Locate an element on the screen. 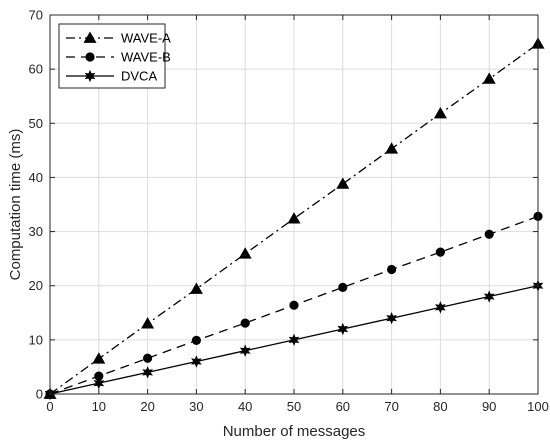 The image size is (550, 444). x-tick-label: 40 is located at coordinates (245, 406).